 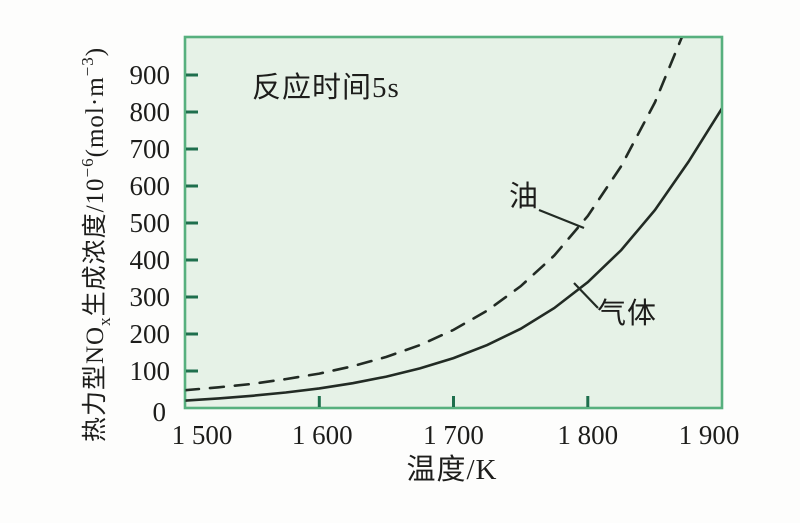 I want to click on x-axis-title: 温度/K, so click(x=451, y=469).